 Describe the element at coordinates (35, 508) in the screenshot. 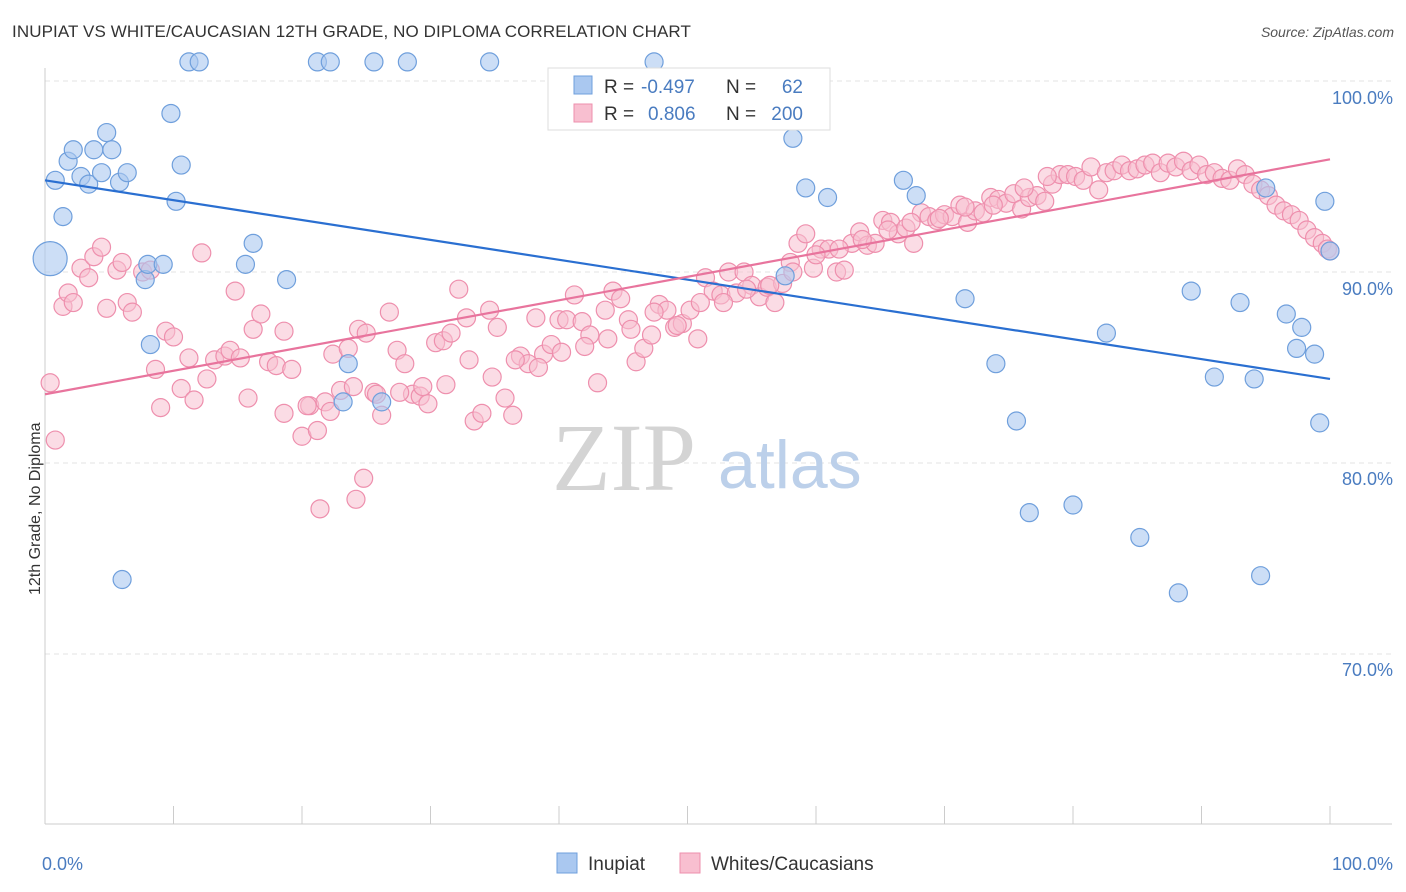

I see `y-axis-title: 12th Grade, No Diploma` at that location.